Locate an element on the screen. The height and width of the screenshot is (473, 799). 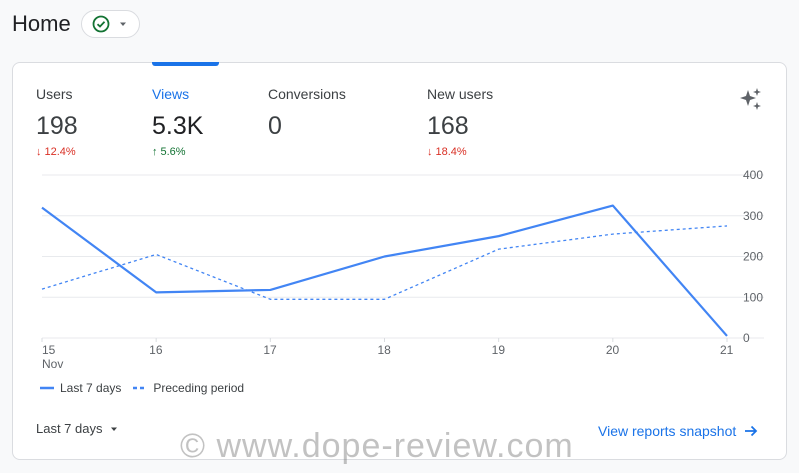
x-tick-label: 16 is located at coordinates (156, 350).